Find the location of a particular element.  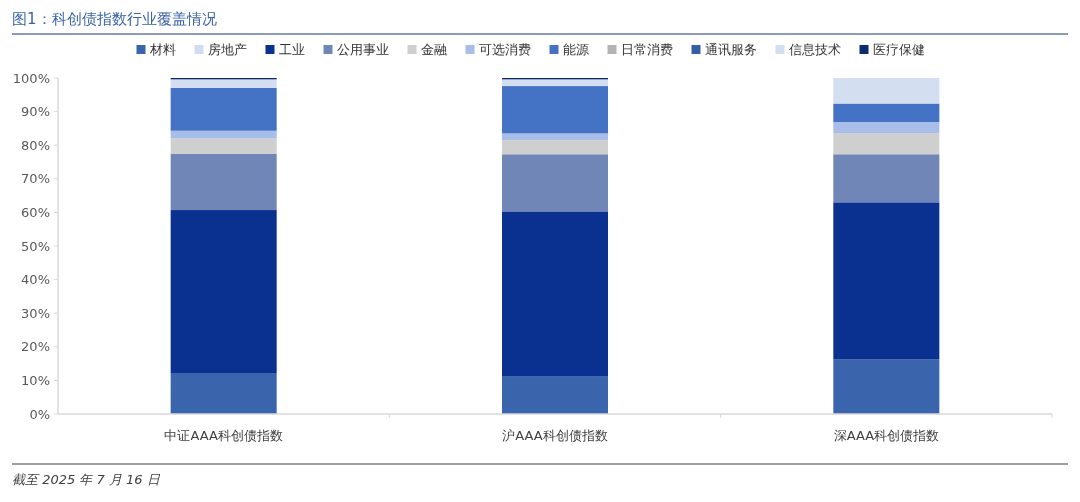

legend-label: 能源 is located at coordinates (575, 49).